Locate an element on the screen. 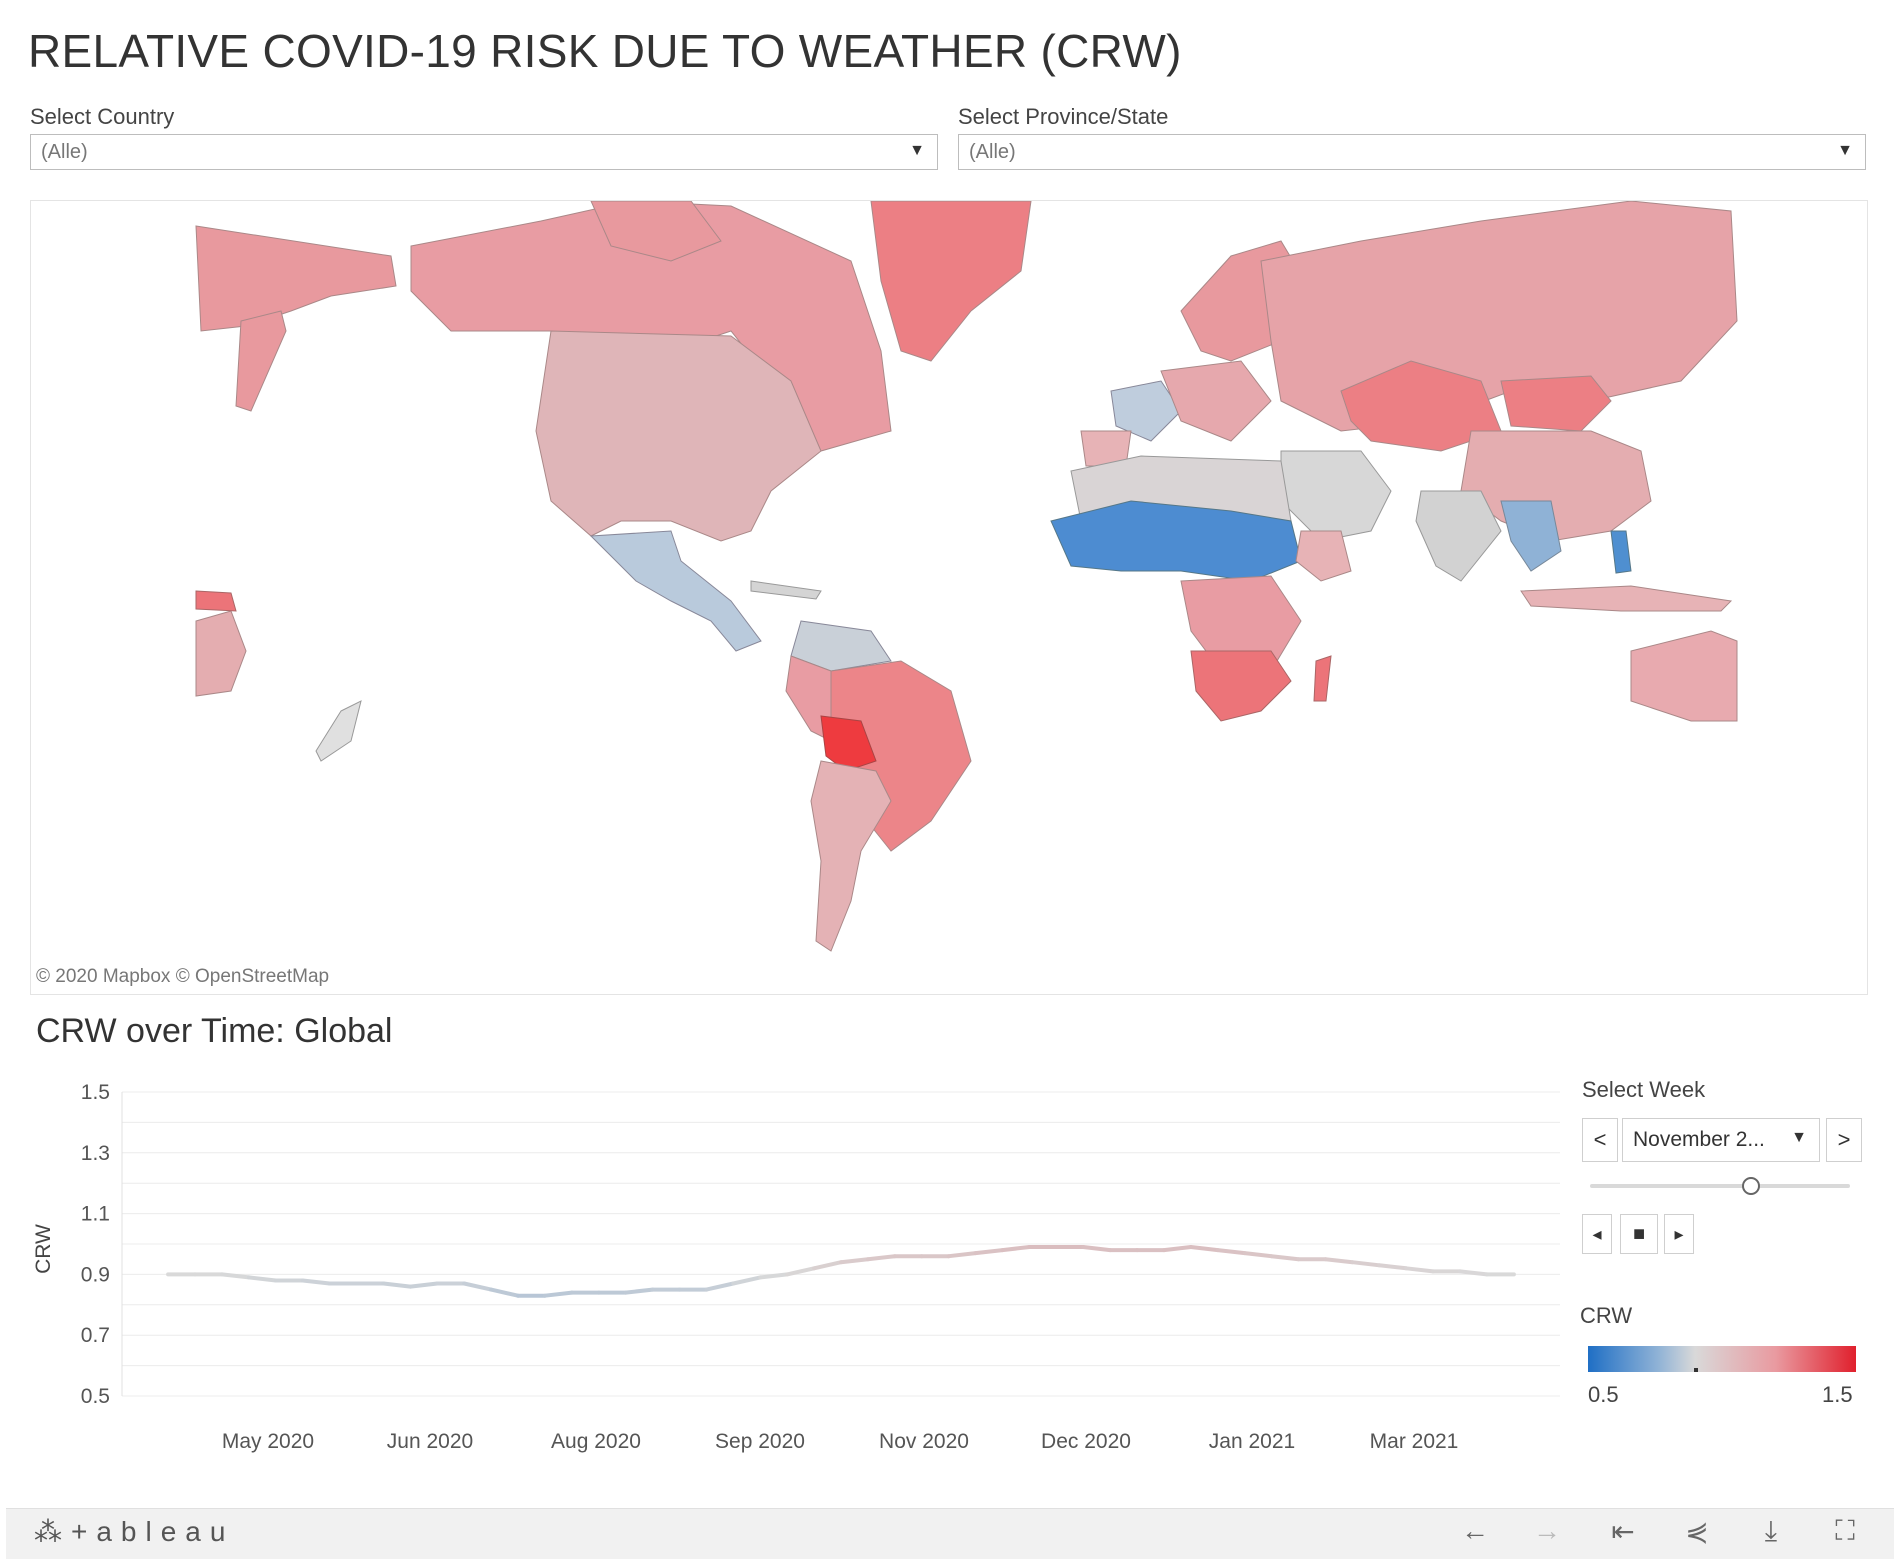 The image size is (1900, 1559). y-tick-label: 1.1 is located at coordinates (95, 1214).